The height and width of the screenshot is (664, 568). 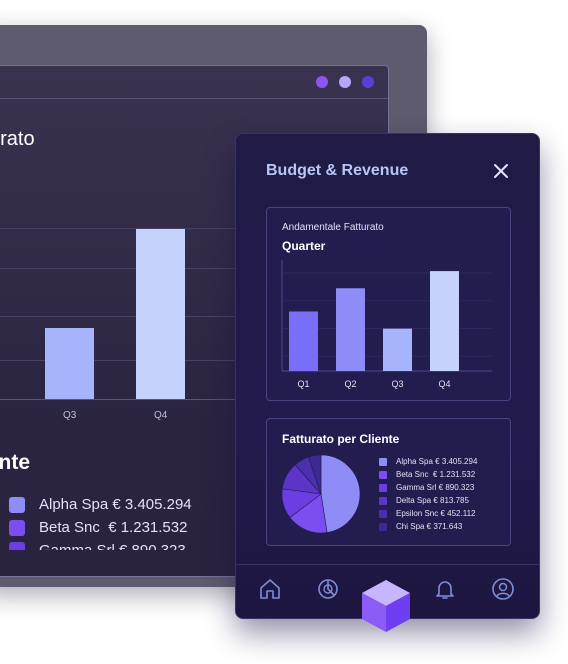 What do you see at coordinates (503, 589) in the screenshot?
I see `user-icon` at bounding box center [503, 589].